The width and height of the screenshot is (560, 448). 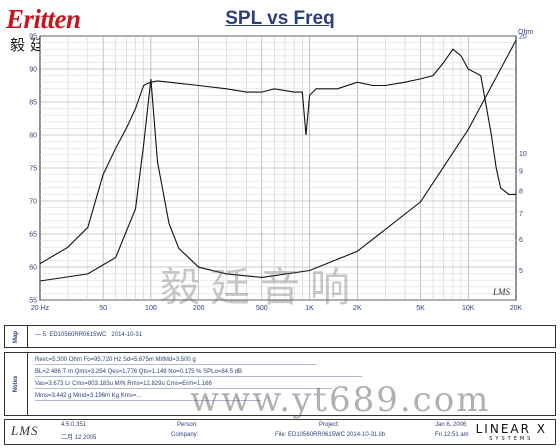 What do you see at coordinates (523, 37) in the screenshot?
I see `y-right-tick-label: 20` at bounding box center [523, 37].